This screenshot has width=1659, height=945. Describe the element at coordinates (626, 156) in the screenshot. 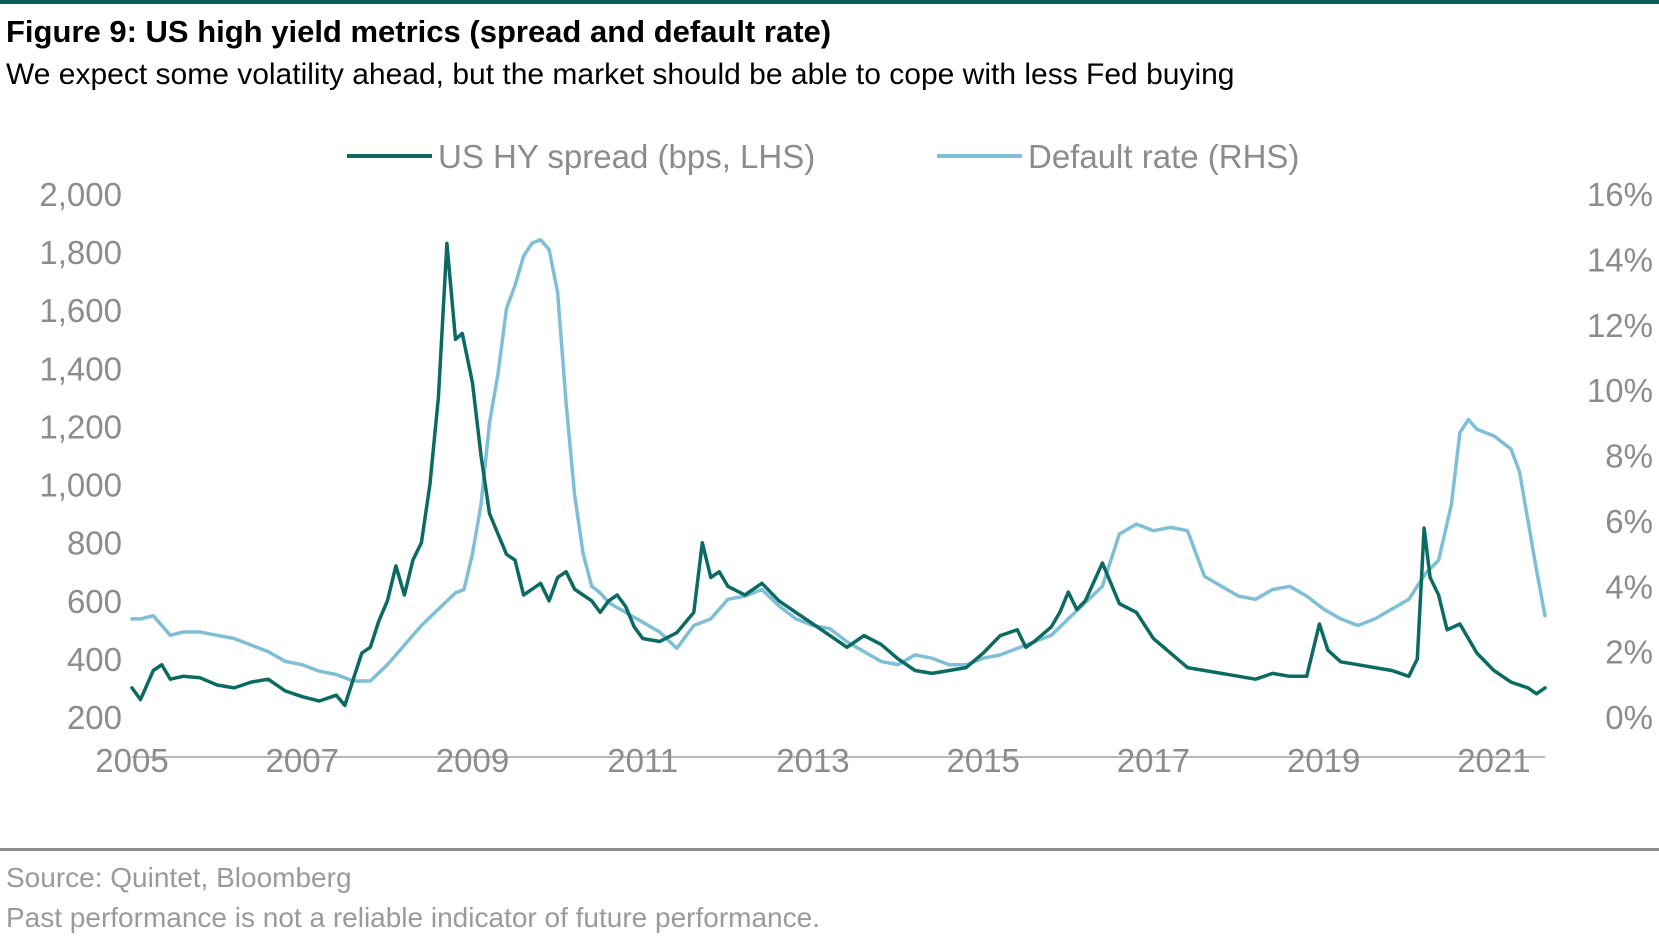

I see `legend-label-spread: US HY spread (bps, LHS)` at that location.